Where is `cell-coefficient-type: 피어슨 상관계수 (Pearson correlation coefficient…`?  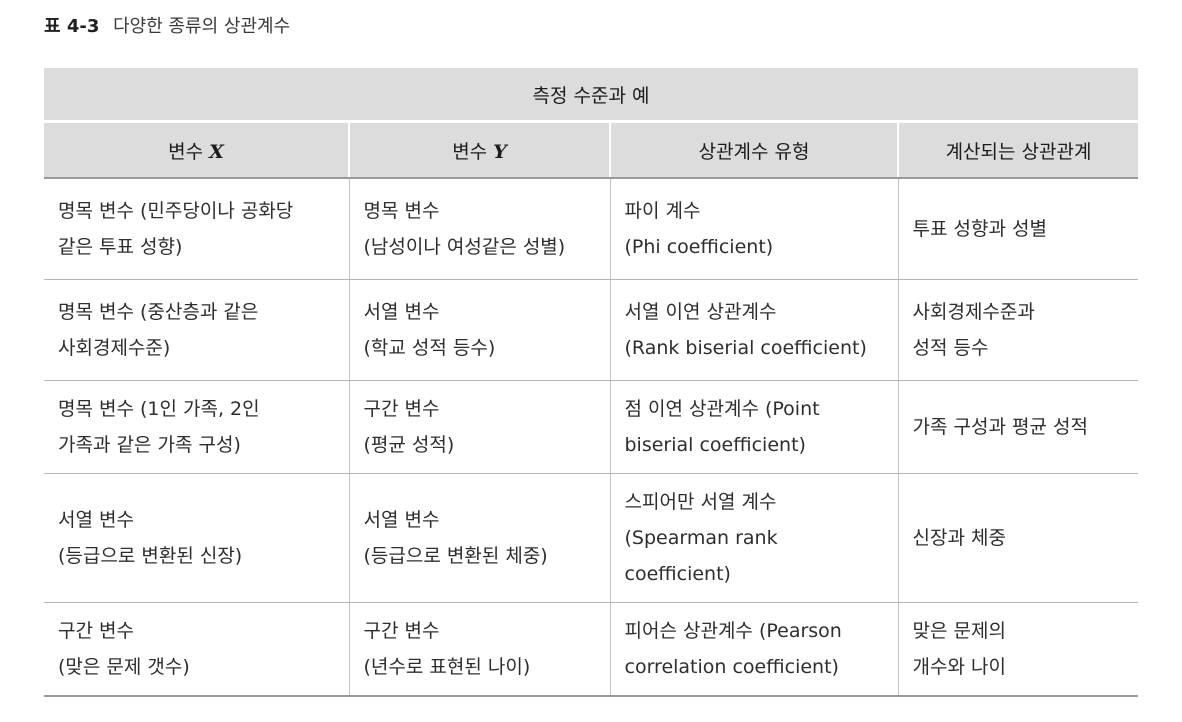 cell-coefficient-type: 피어슨 상관계수 (Pearson correlation coefficient… is located at coordinates (753, 649).